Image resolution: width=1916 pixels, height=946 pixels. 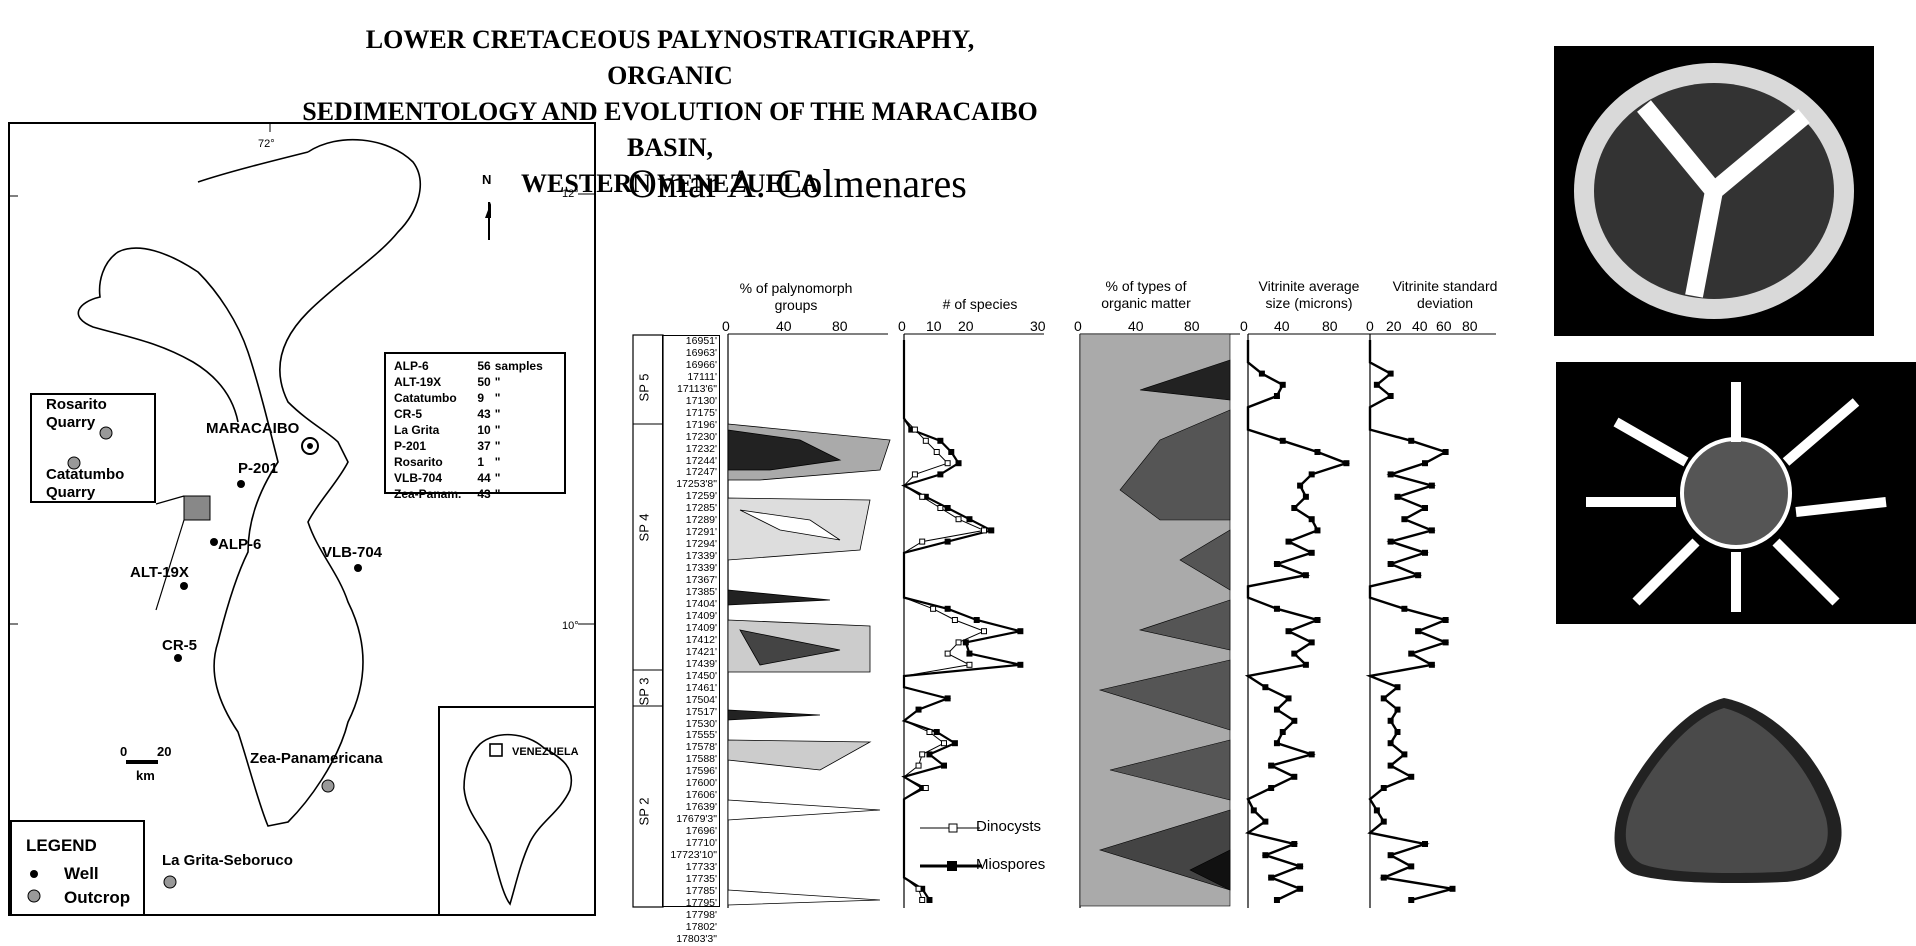 I want to click on well-label-alp6: ALP-6, so click(x=240, y=544).